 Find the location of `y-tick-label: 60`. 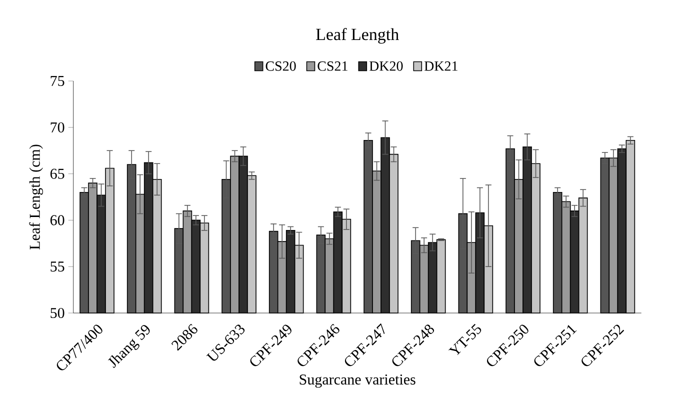

y-tick-label: 60 is located at coordinates (57, 220).